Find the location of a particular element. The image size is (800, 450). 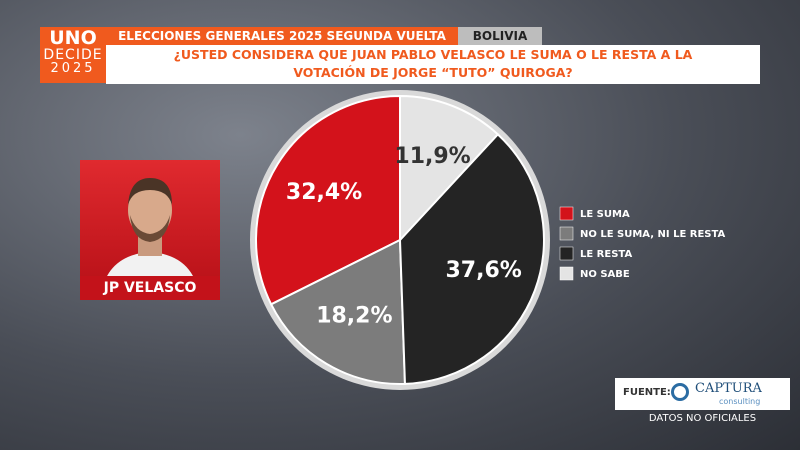

data-label: 11,9% is located at coordinates (432, 156).